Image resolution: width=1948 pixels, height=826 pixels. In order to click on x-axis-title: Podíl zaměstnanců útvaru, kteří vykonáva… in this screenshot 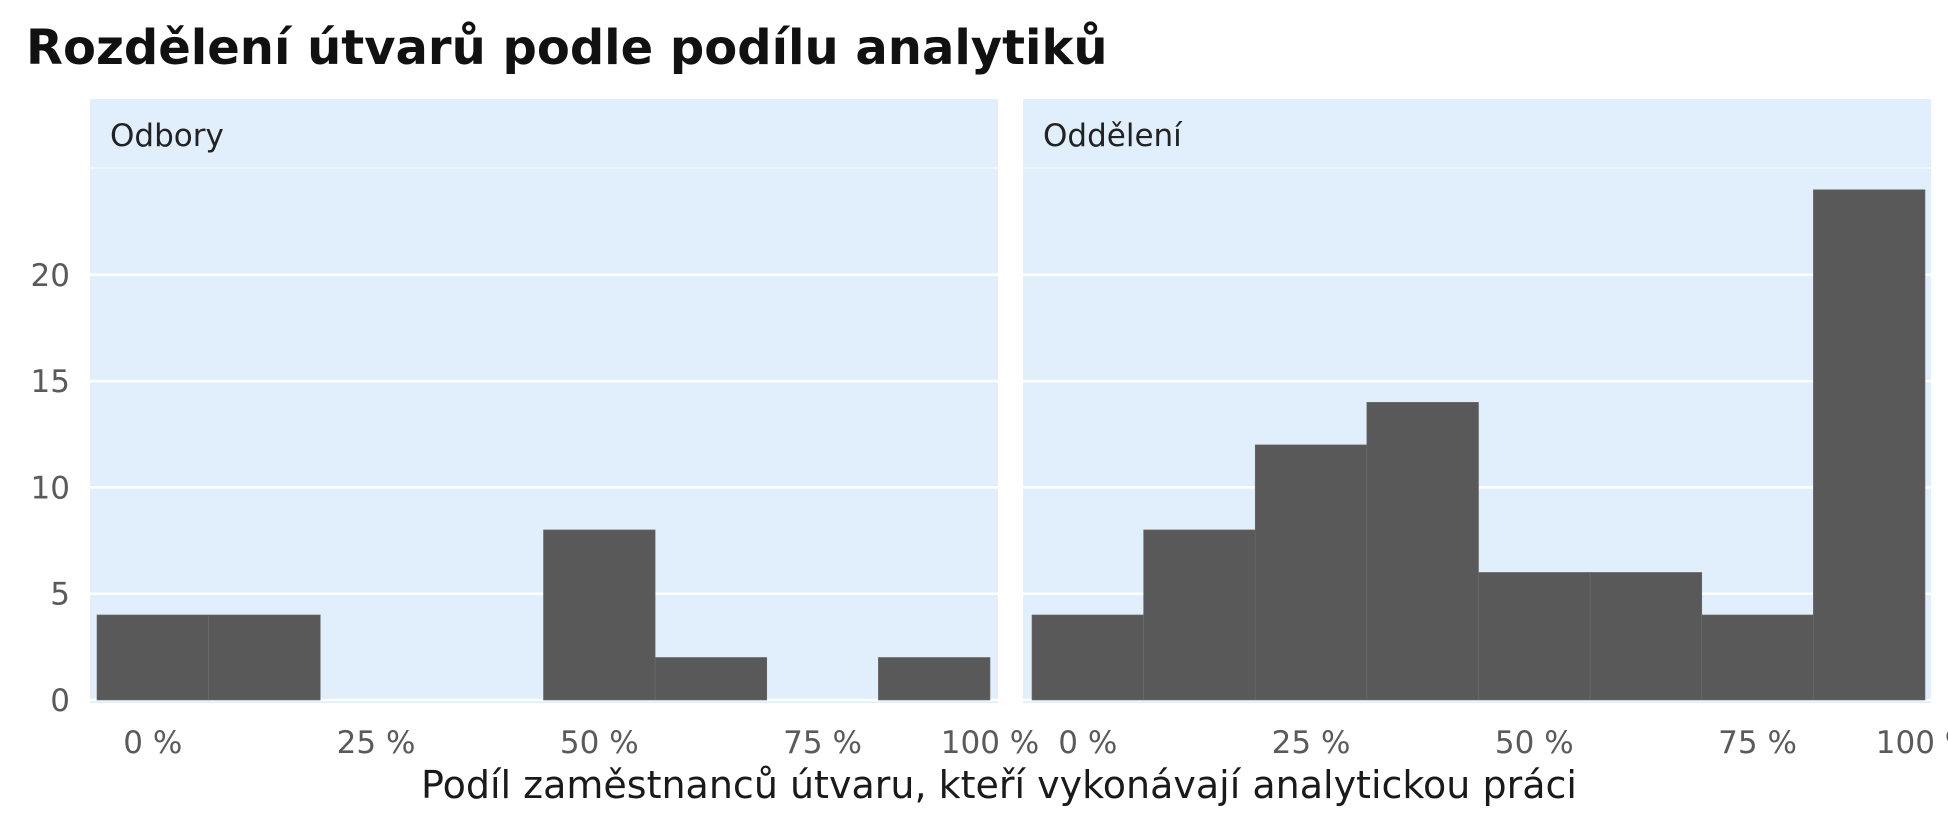, I will do `click(999, 785)`.